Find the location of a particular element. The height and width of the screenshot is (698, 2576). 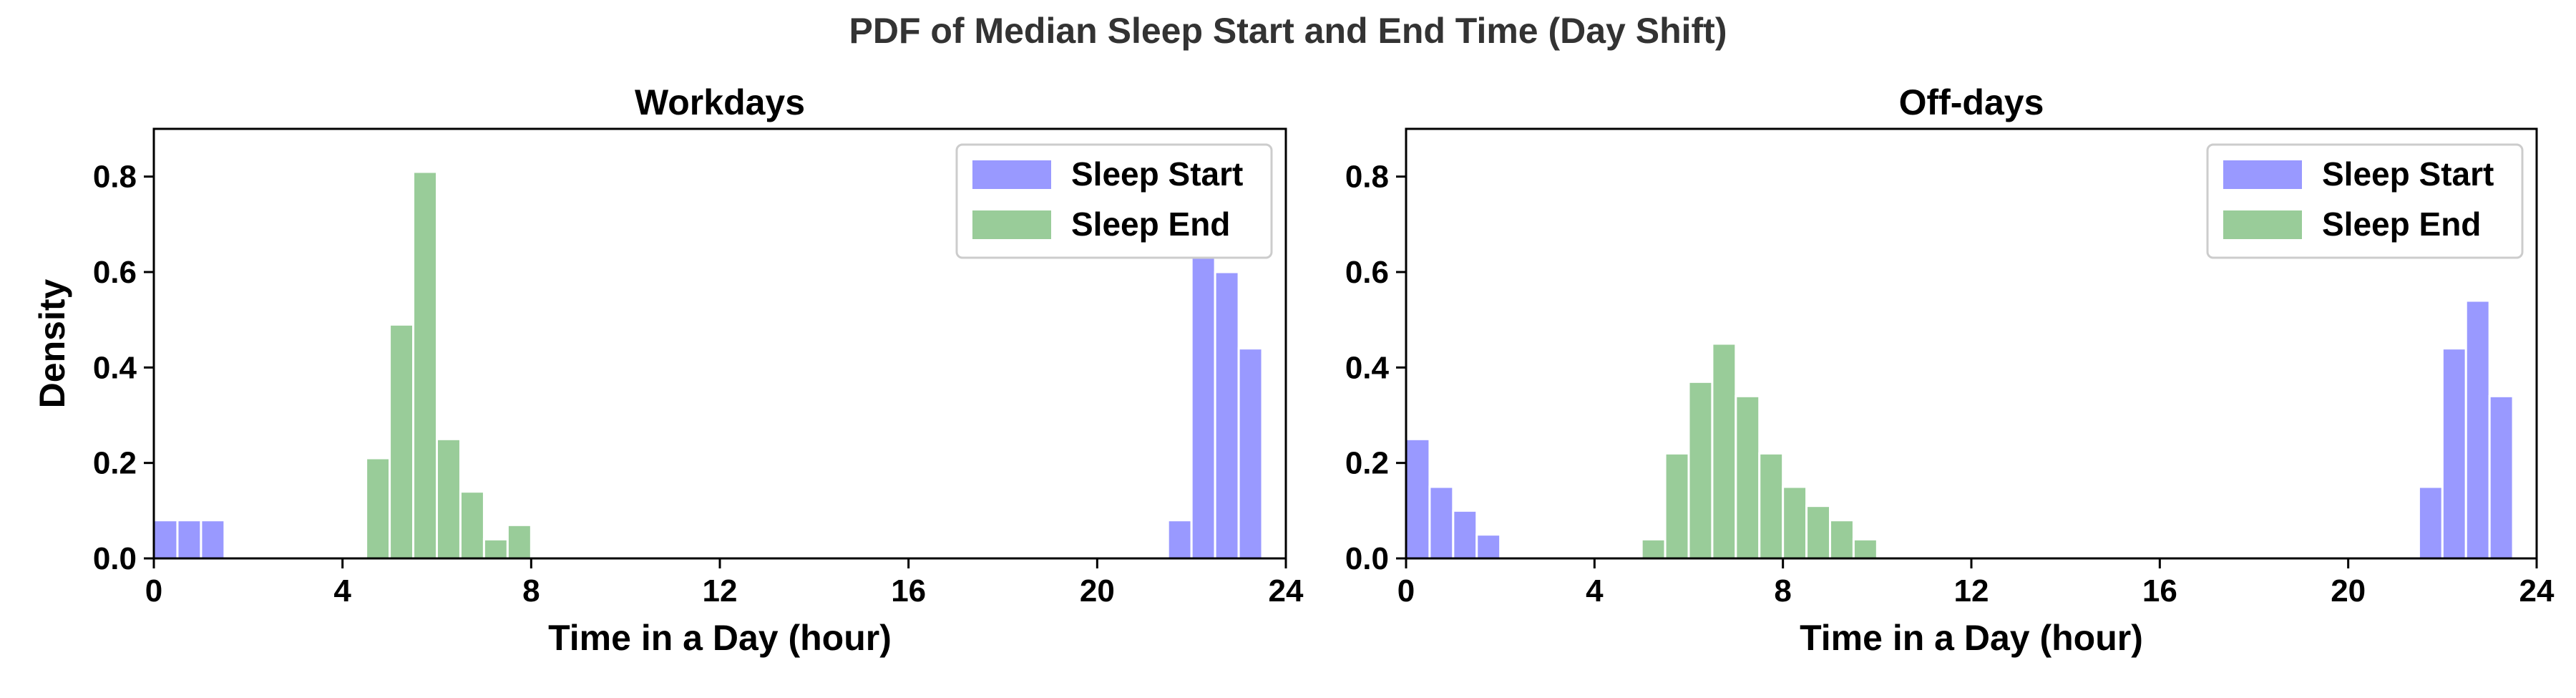

panel-title: Workdays is located at coordinates (720, 102).